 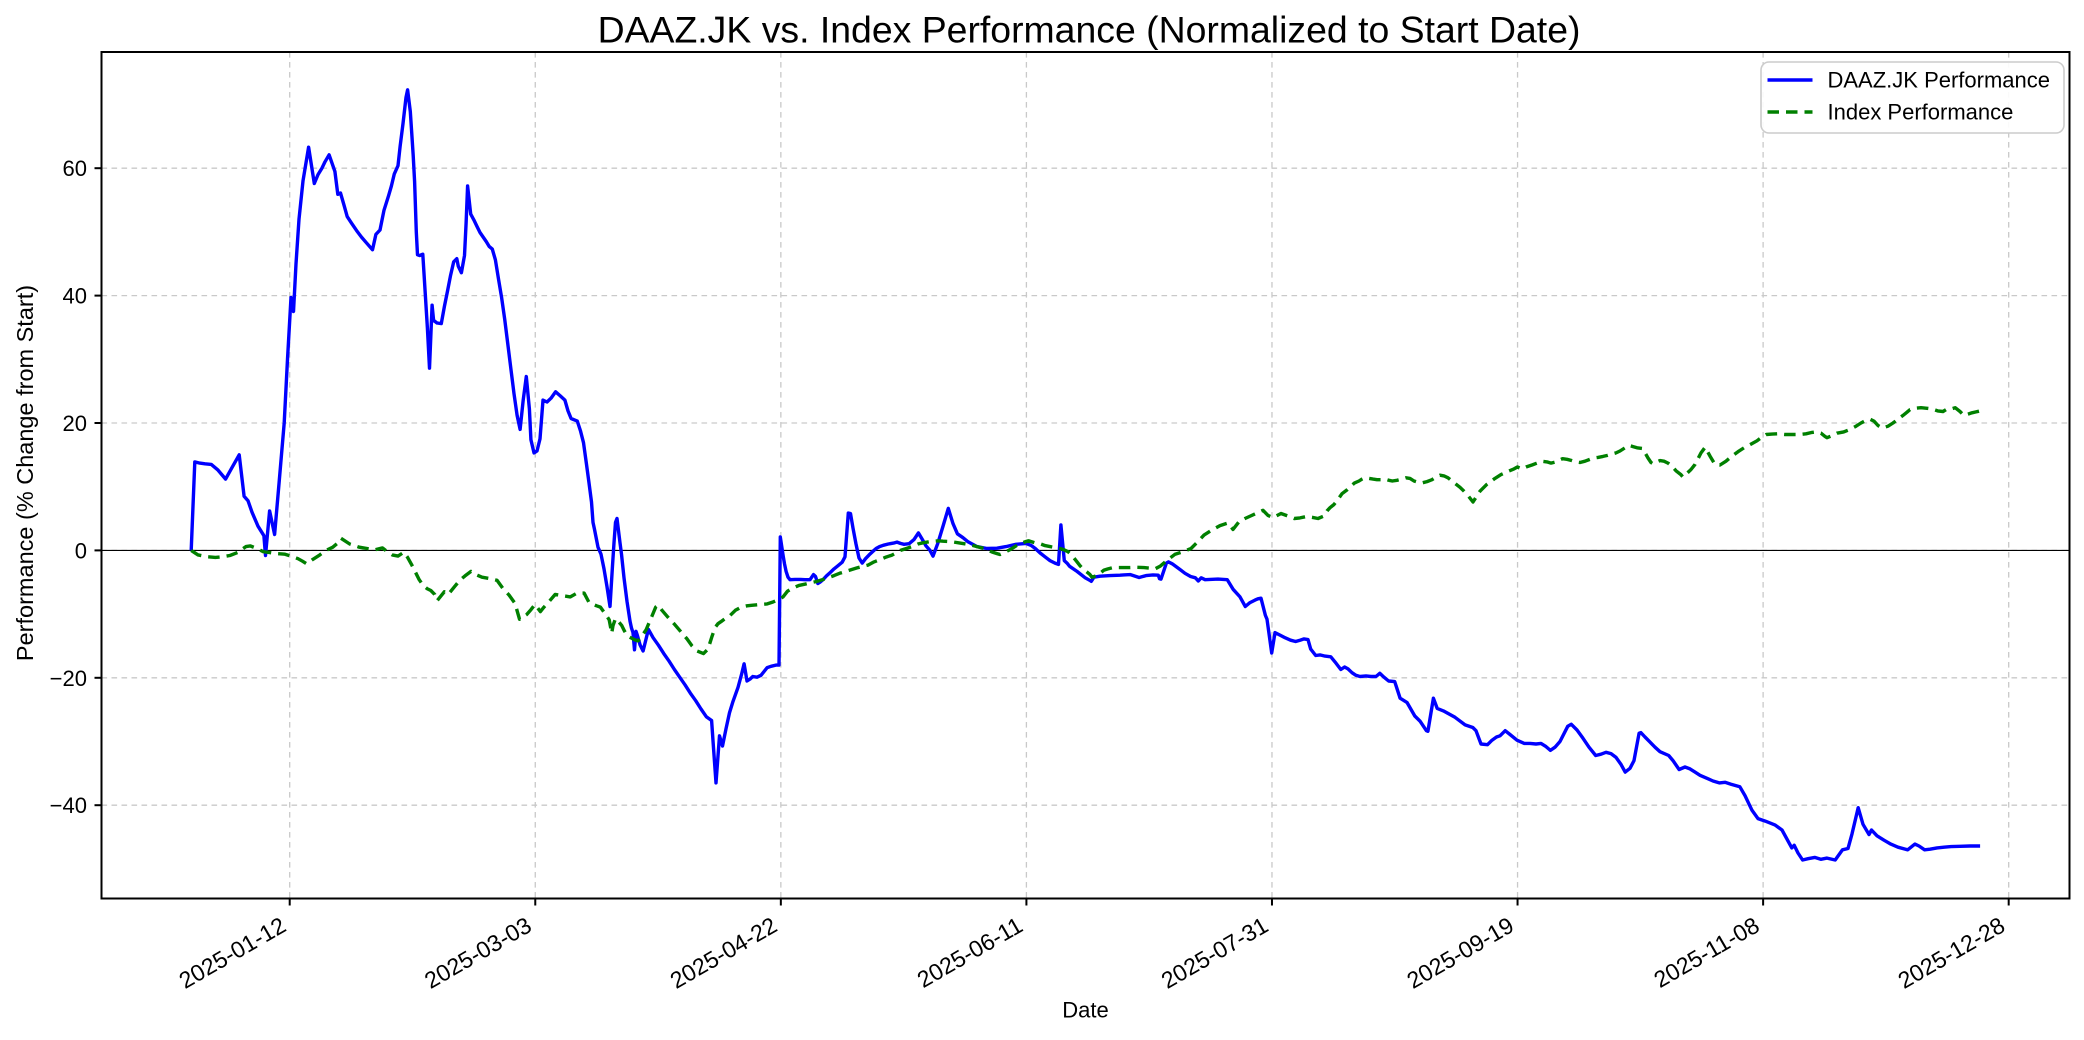 I want to click on svg-text: 40, so click(x=75, y=296).